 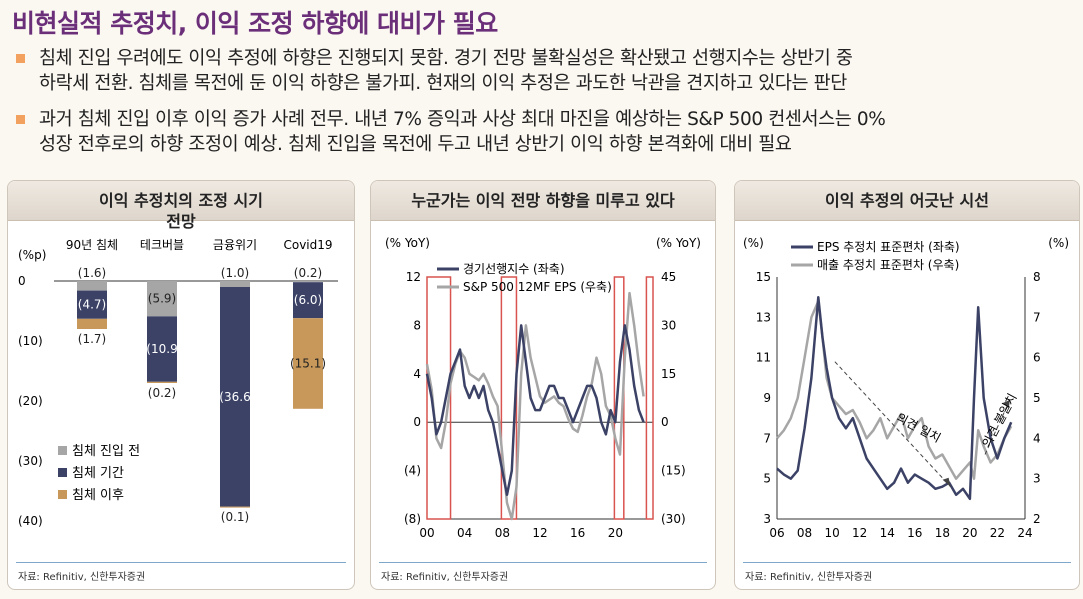 I want to click on x-tick-label: 00, so click(x=426, y=533).